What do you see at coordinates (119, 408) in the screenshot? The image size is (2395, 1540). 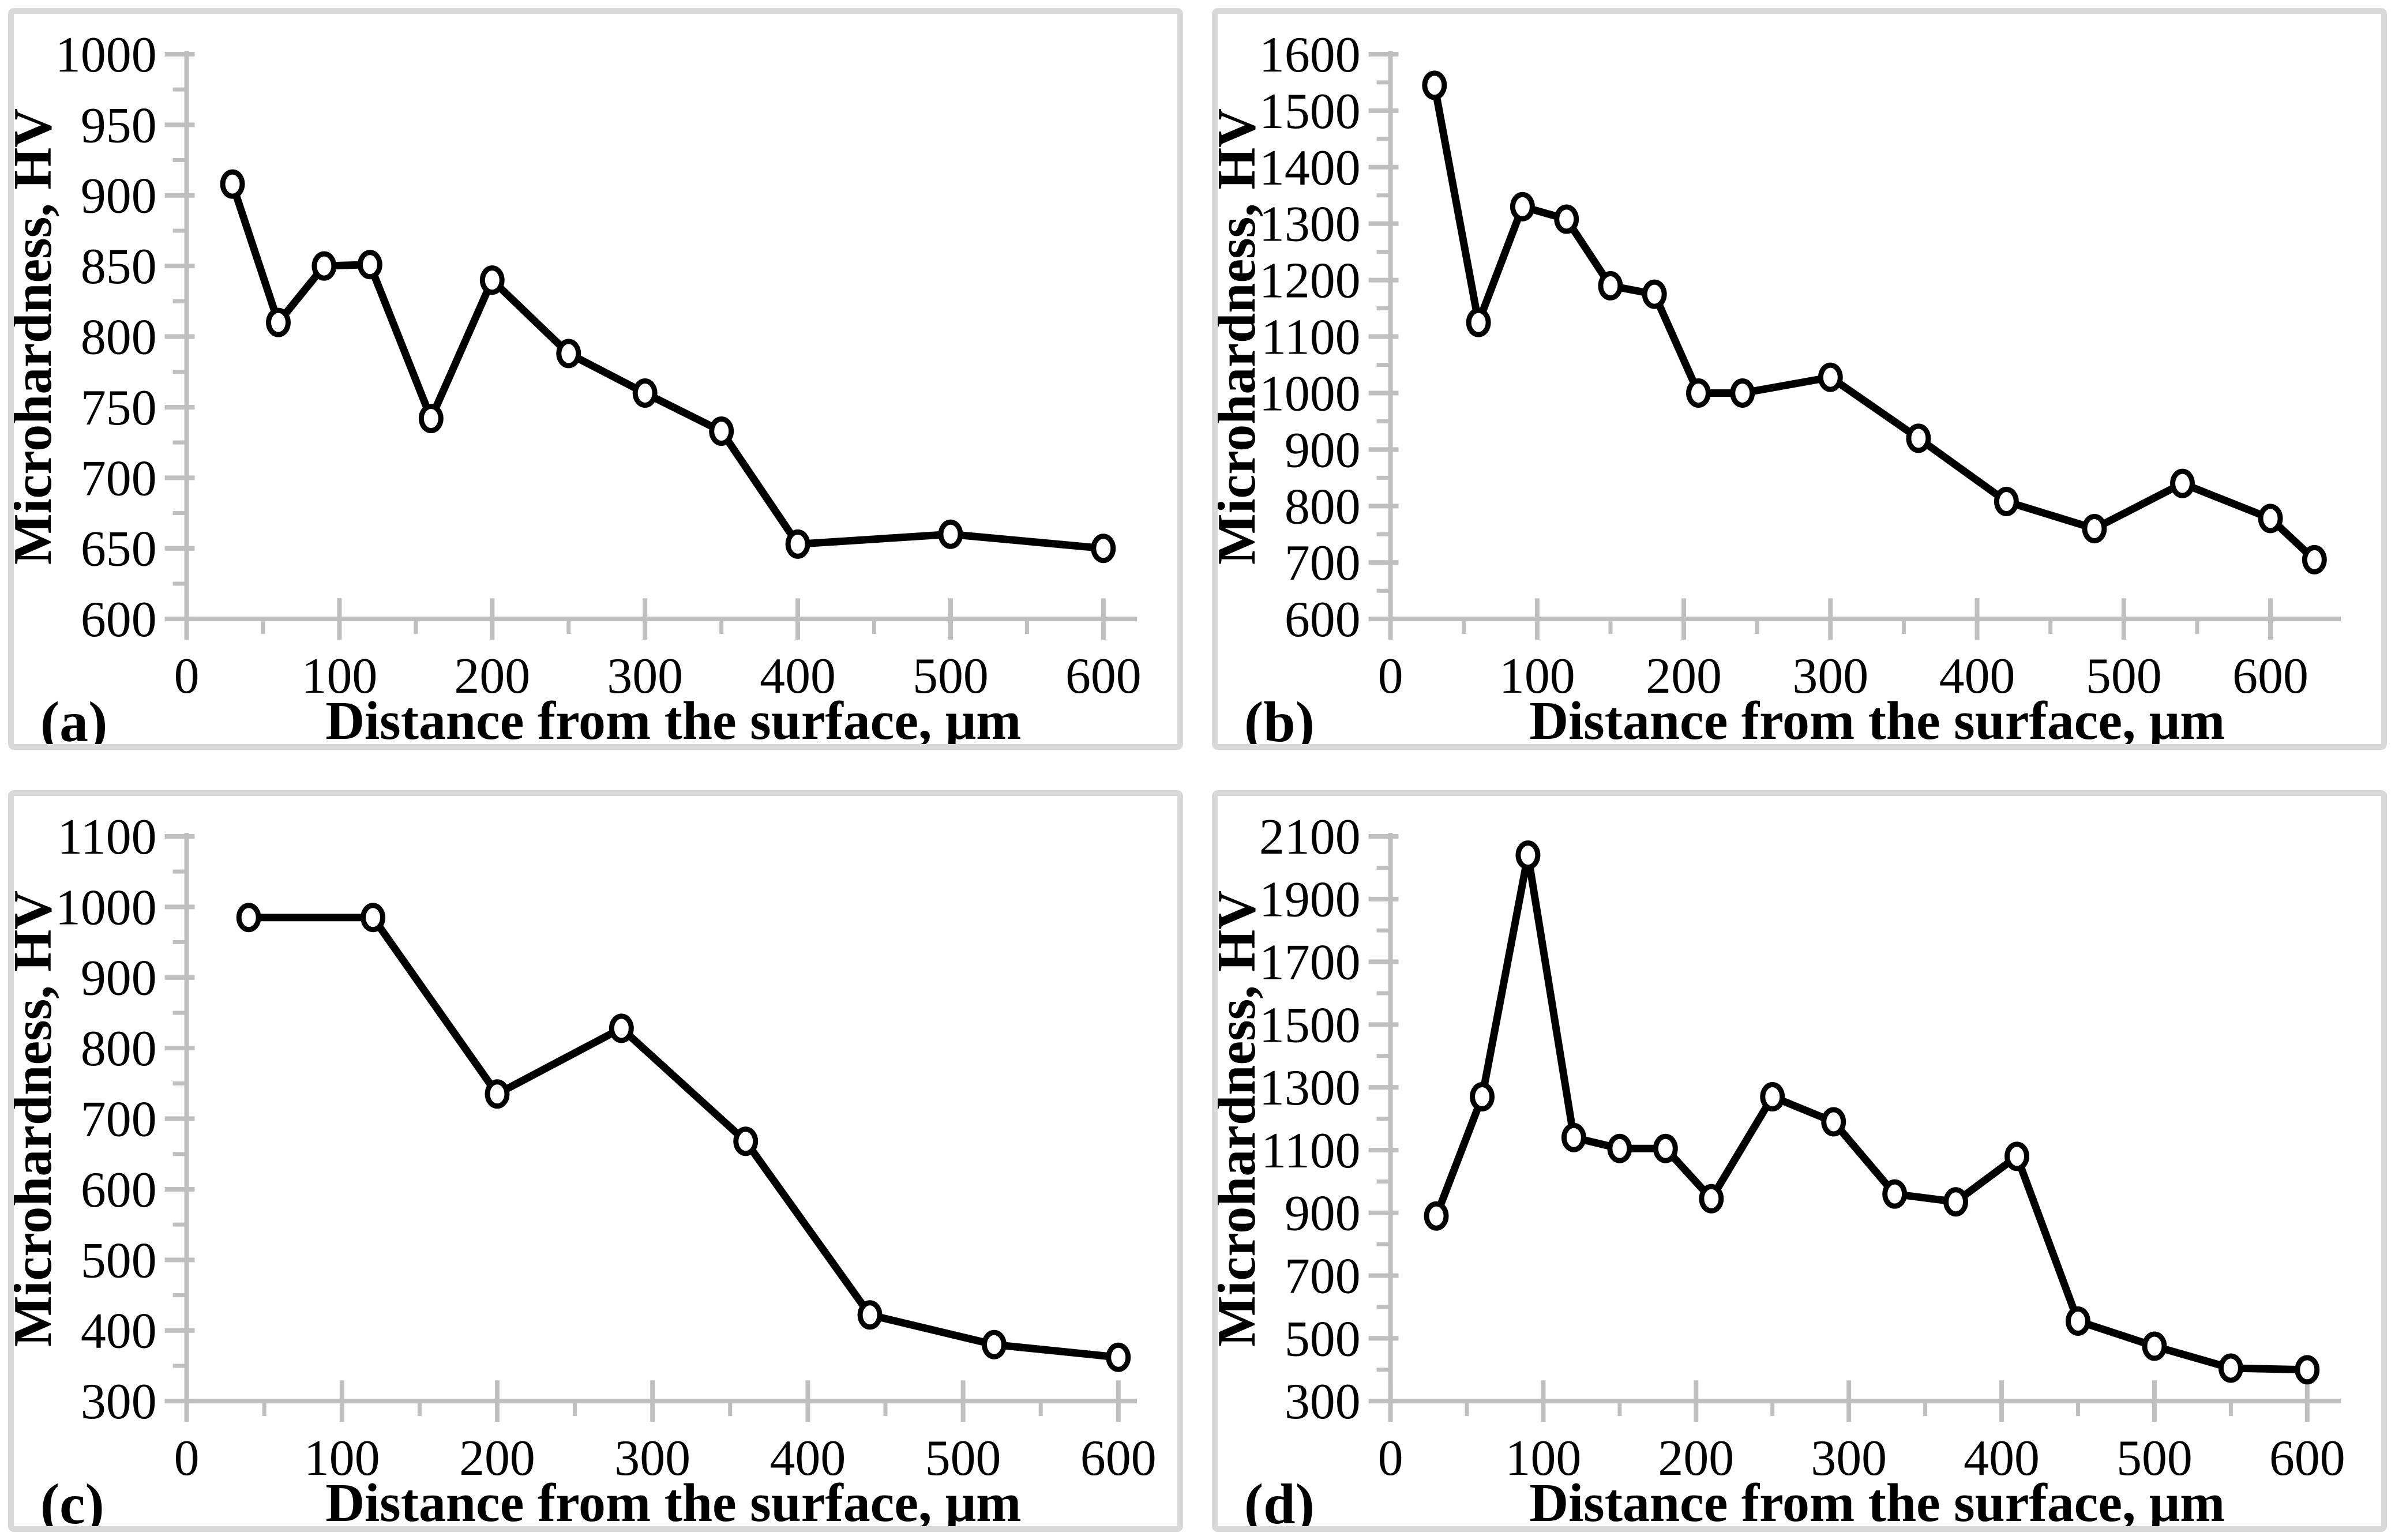 I see `y-tick-label: 750` at bounding box center [119, 408].